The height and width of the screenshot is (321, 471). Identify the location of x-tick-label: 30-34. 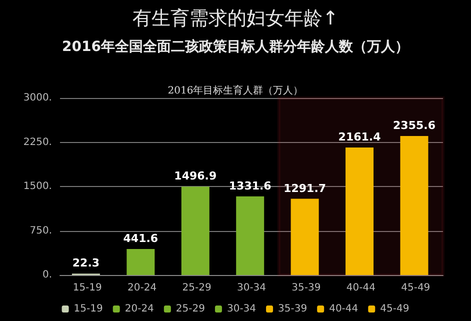
(251, 288).